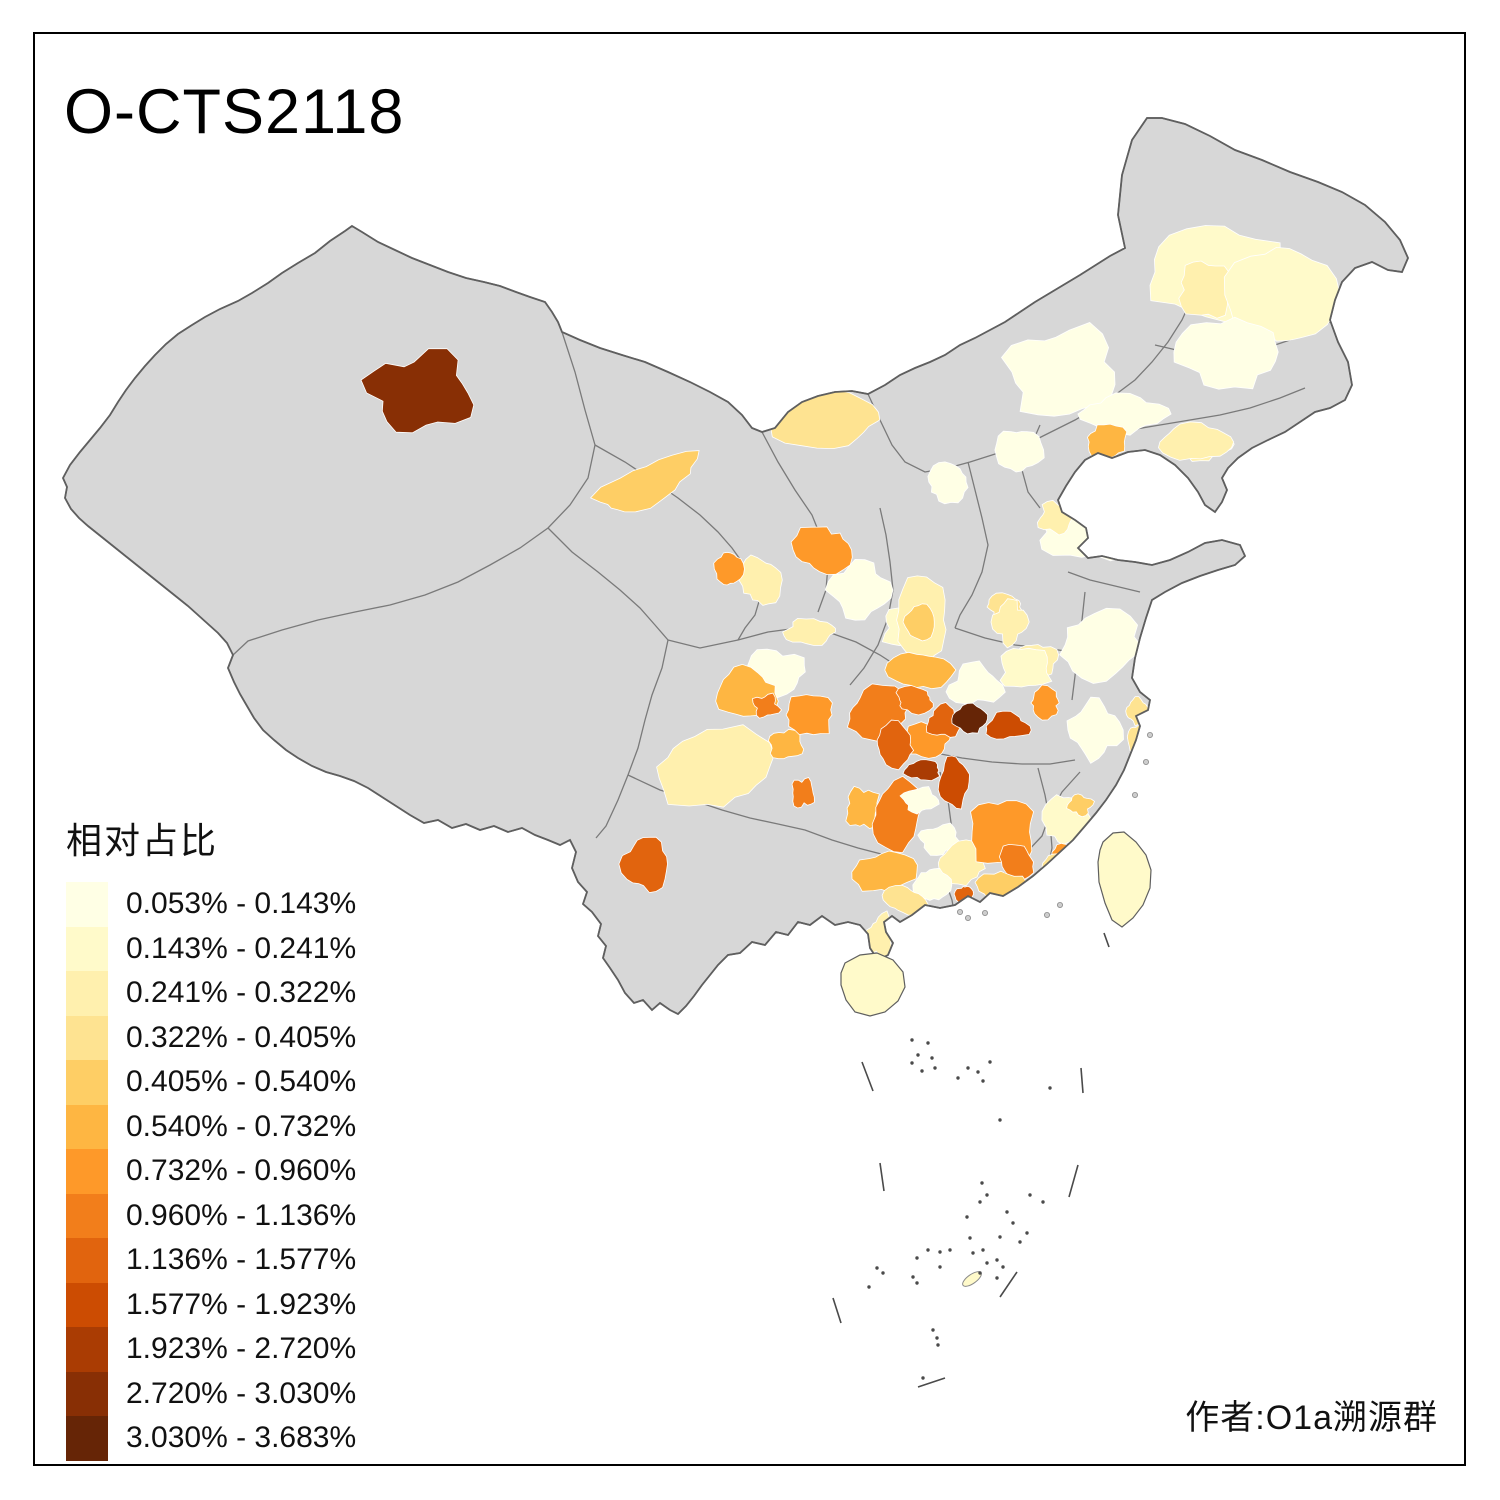  Describe the element at coordinates (1055, 827) in the screenshot. I see `coastal-islets` at that location.